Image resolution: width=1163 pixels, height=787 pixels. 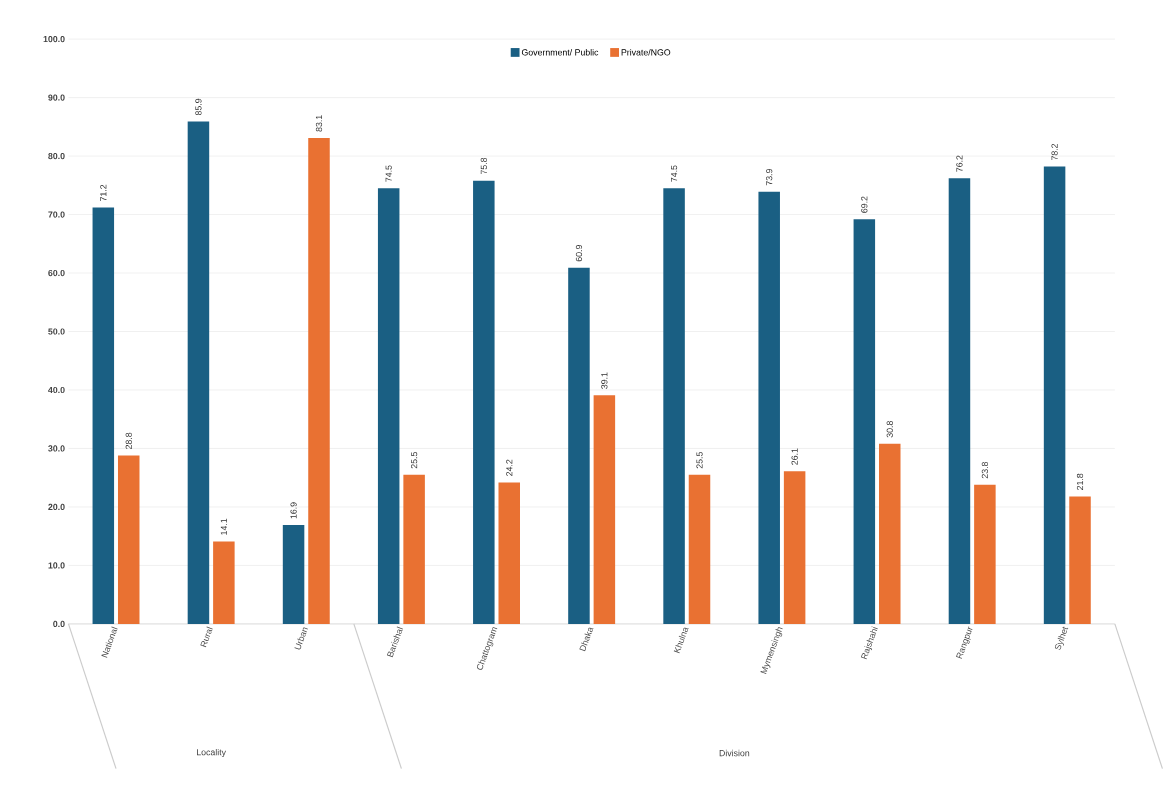 What do you see at coordinates (198, 107) in the screenshot?
I see `data-label: 85.9` at bounding box center [198, 107].